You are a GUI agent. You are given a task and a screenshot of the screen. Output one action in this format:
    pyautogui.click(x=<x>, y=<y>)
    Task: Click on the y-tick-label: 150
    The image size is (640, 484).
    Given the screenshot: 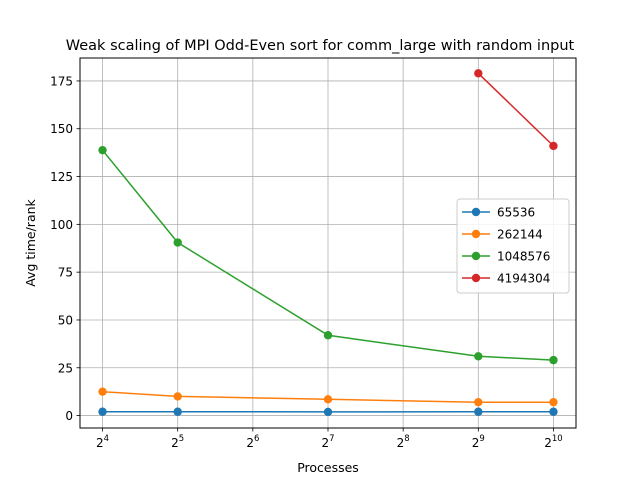 What is the action you would take?
    pyautogui.click(x=61, y=129)
    